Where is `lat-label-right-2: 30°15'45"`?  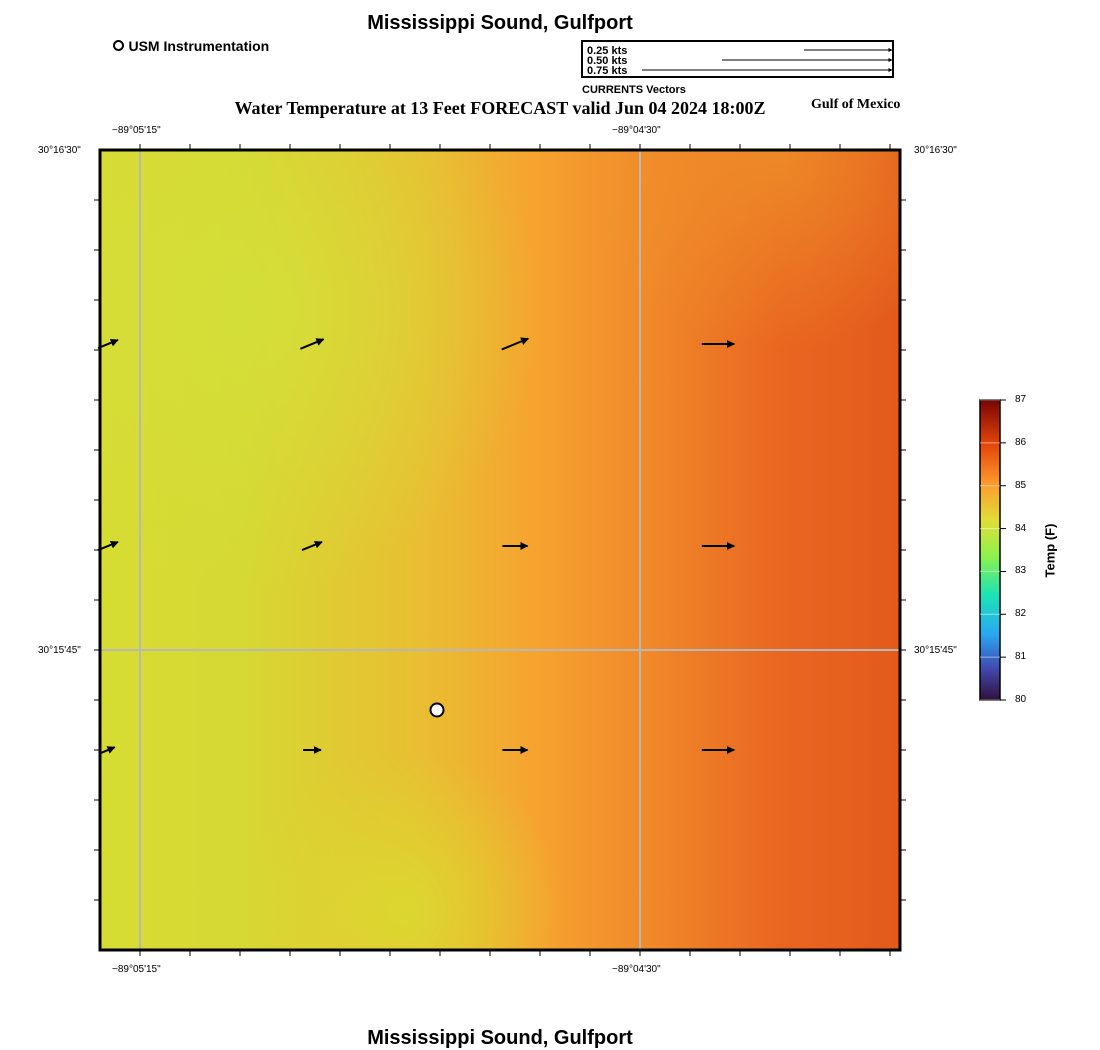
lat-label-right-2: 30°15'45" is located at coordinates (935, 650).